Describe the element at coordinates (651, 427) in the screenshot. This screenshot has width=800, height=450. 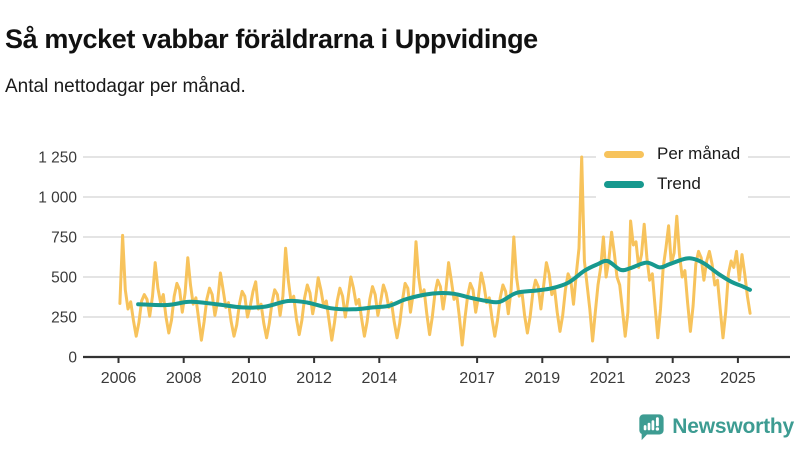
I see `newsworthy-logo-icon` at that location.